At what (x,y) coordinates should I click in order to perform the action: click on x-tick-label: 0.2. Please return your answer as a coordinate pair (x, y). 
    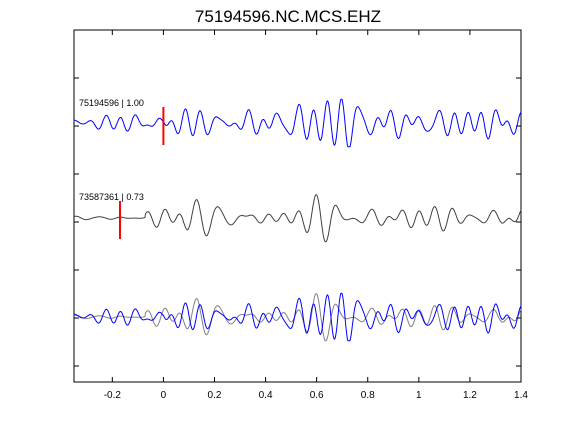
    Looking at the image, I should click on (215, 395).